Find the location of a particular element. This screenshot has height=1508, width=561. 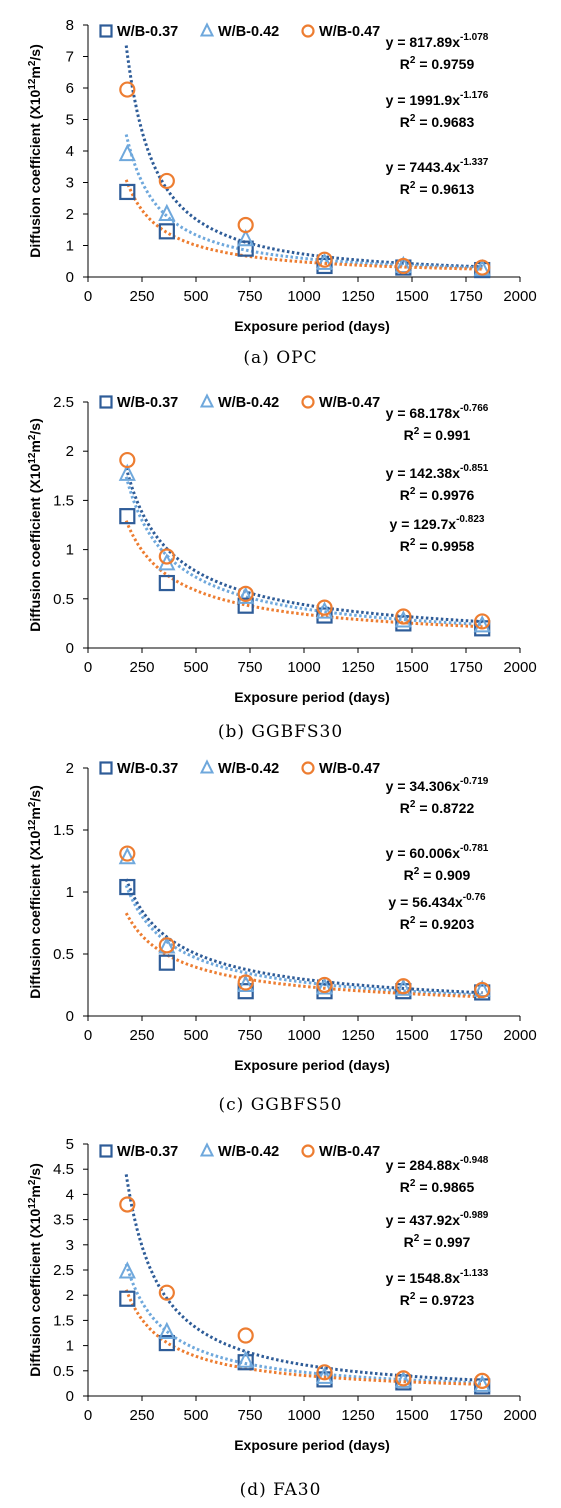

fit-equation: y = 142.38x-0.851 is located at coordinates (437, 472).